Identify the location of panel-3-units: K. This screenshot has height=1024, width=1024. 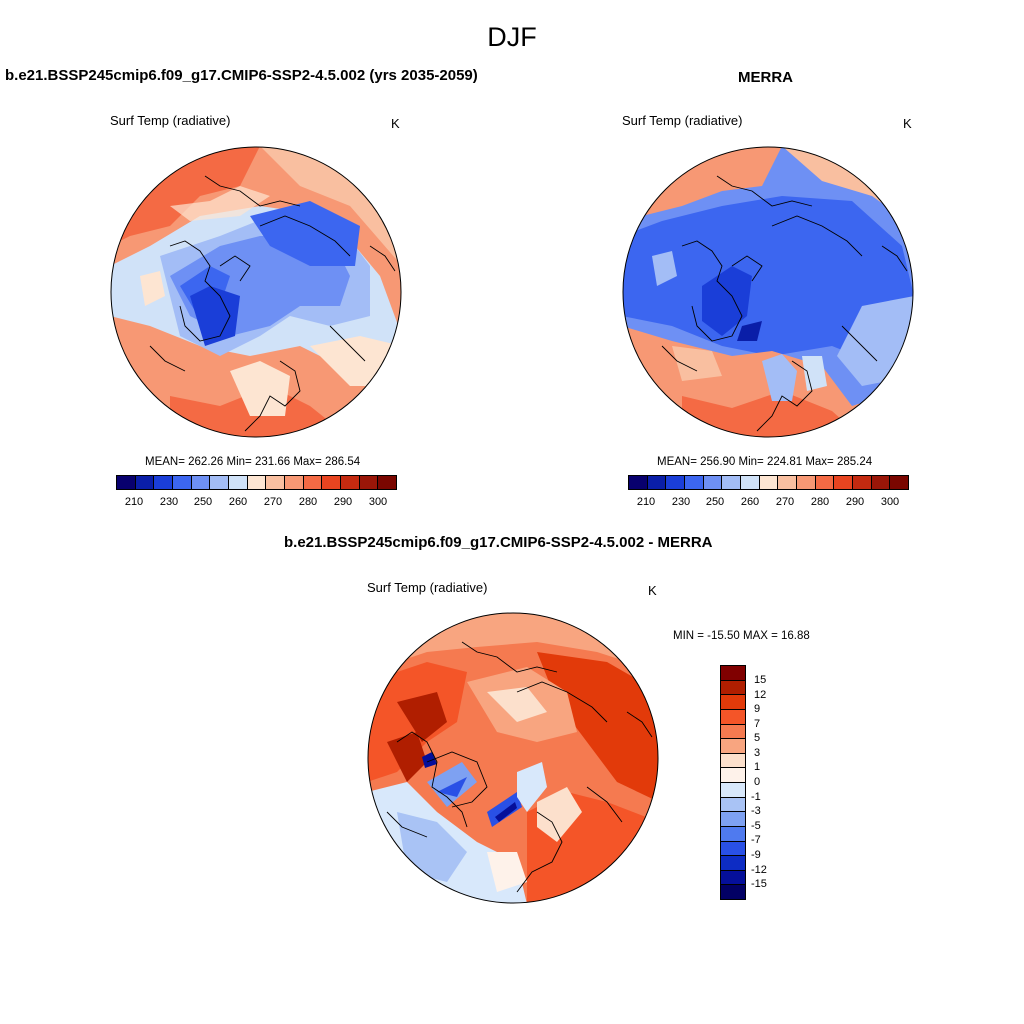
(652, 590).